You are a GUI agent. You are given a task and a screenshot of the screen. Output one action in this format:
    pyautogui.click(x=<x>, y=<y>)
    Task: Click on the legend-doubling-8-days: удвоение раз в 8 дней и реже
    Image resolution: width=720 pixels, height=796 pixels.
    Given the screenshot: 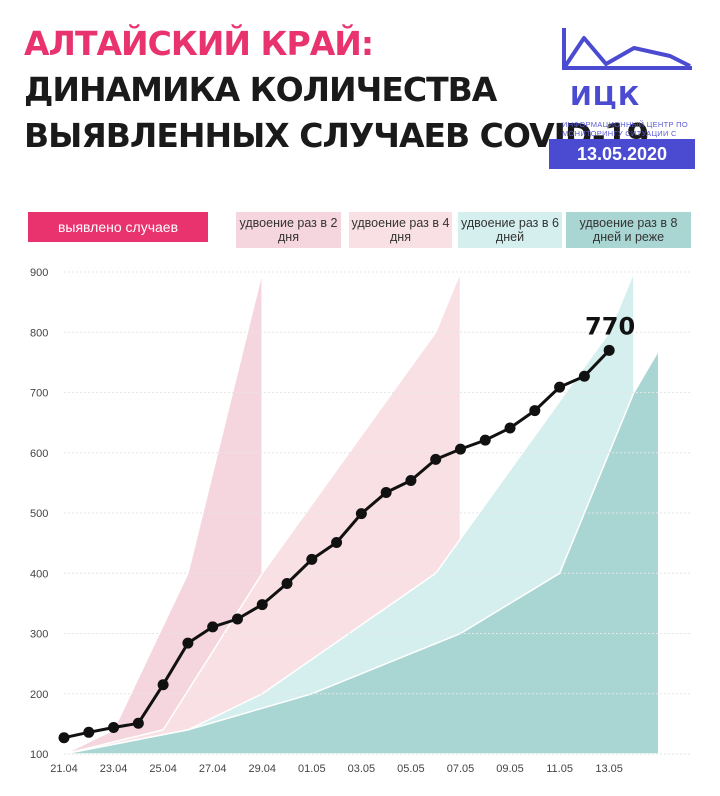 What is the action you would take?
    pyautogui.click(x=628, y=230)
    